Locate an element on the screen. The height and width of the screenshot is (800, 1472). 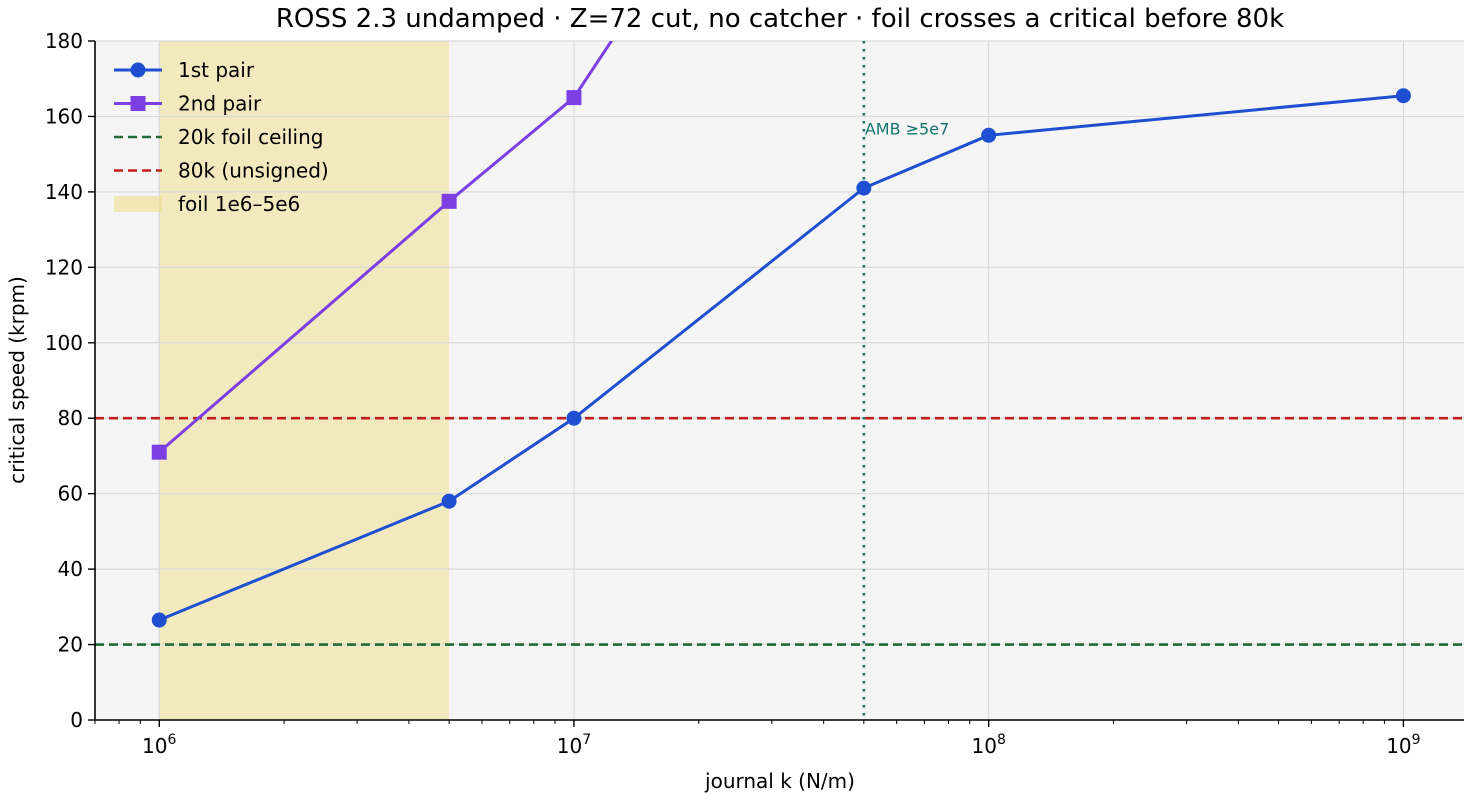
x-tick-label: 10⁶ is located at coordinates (159, 745).